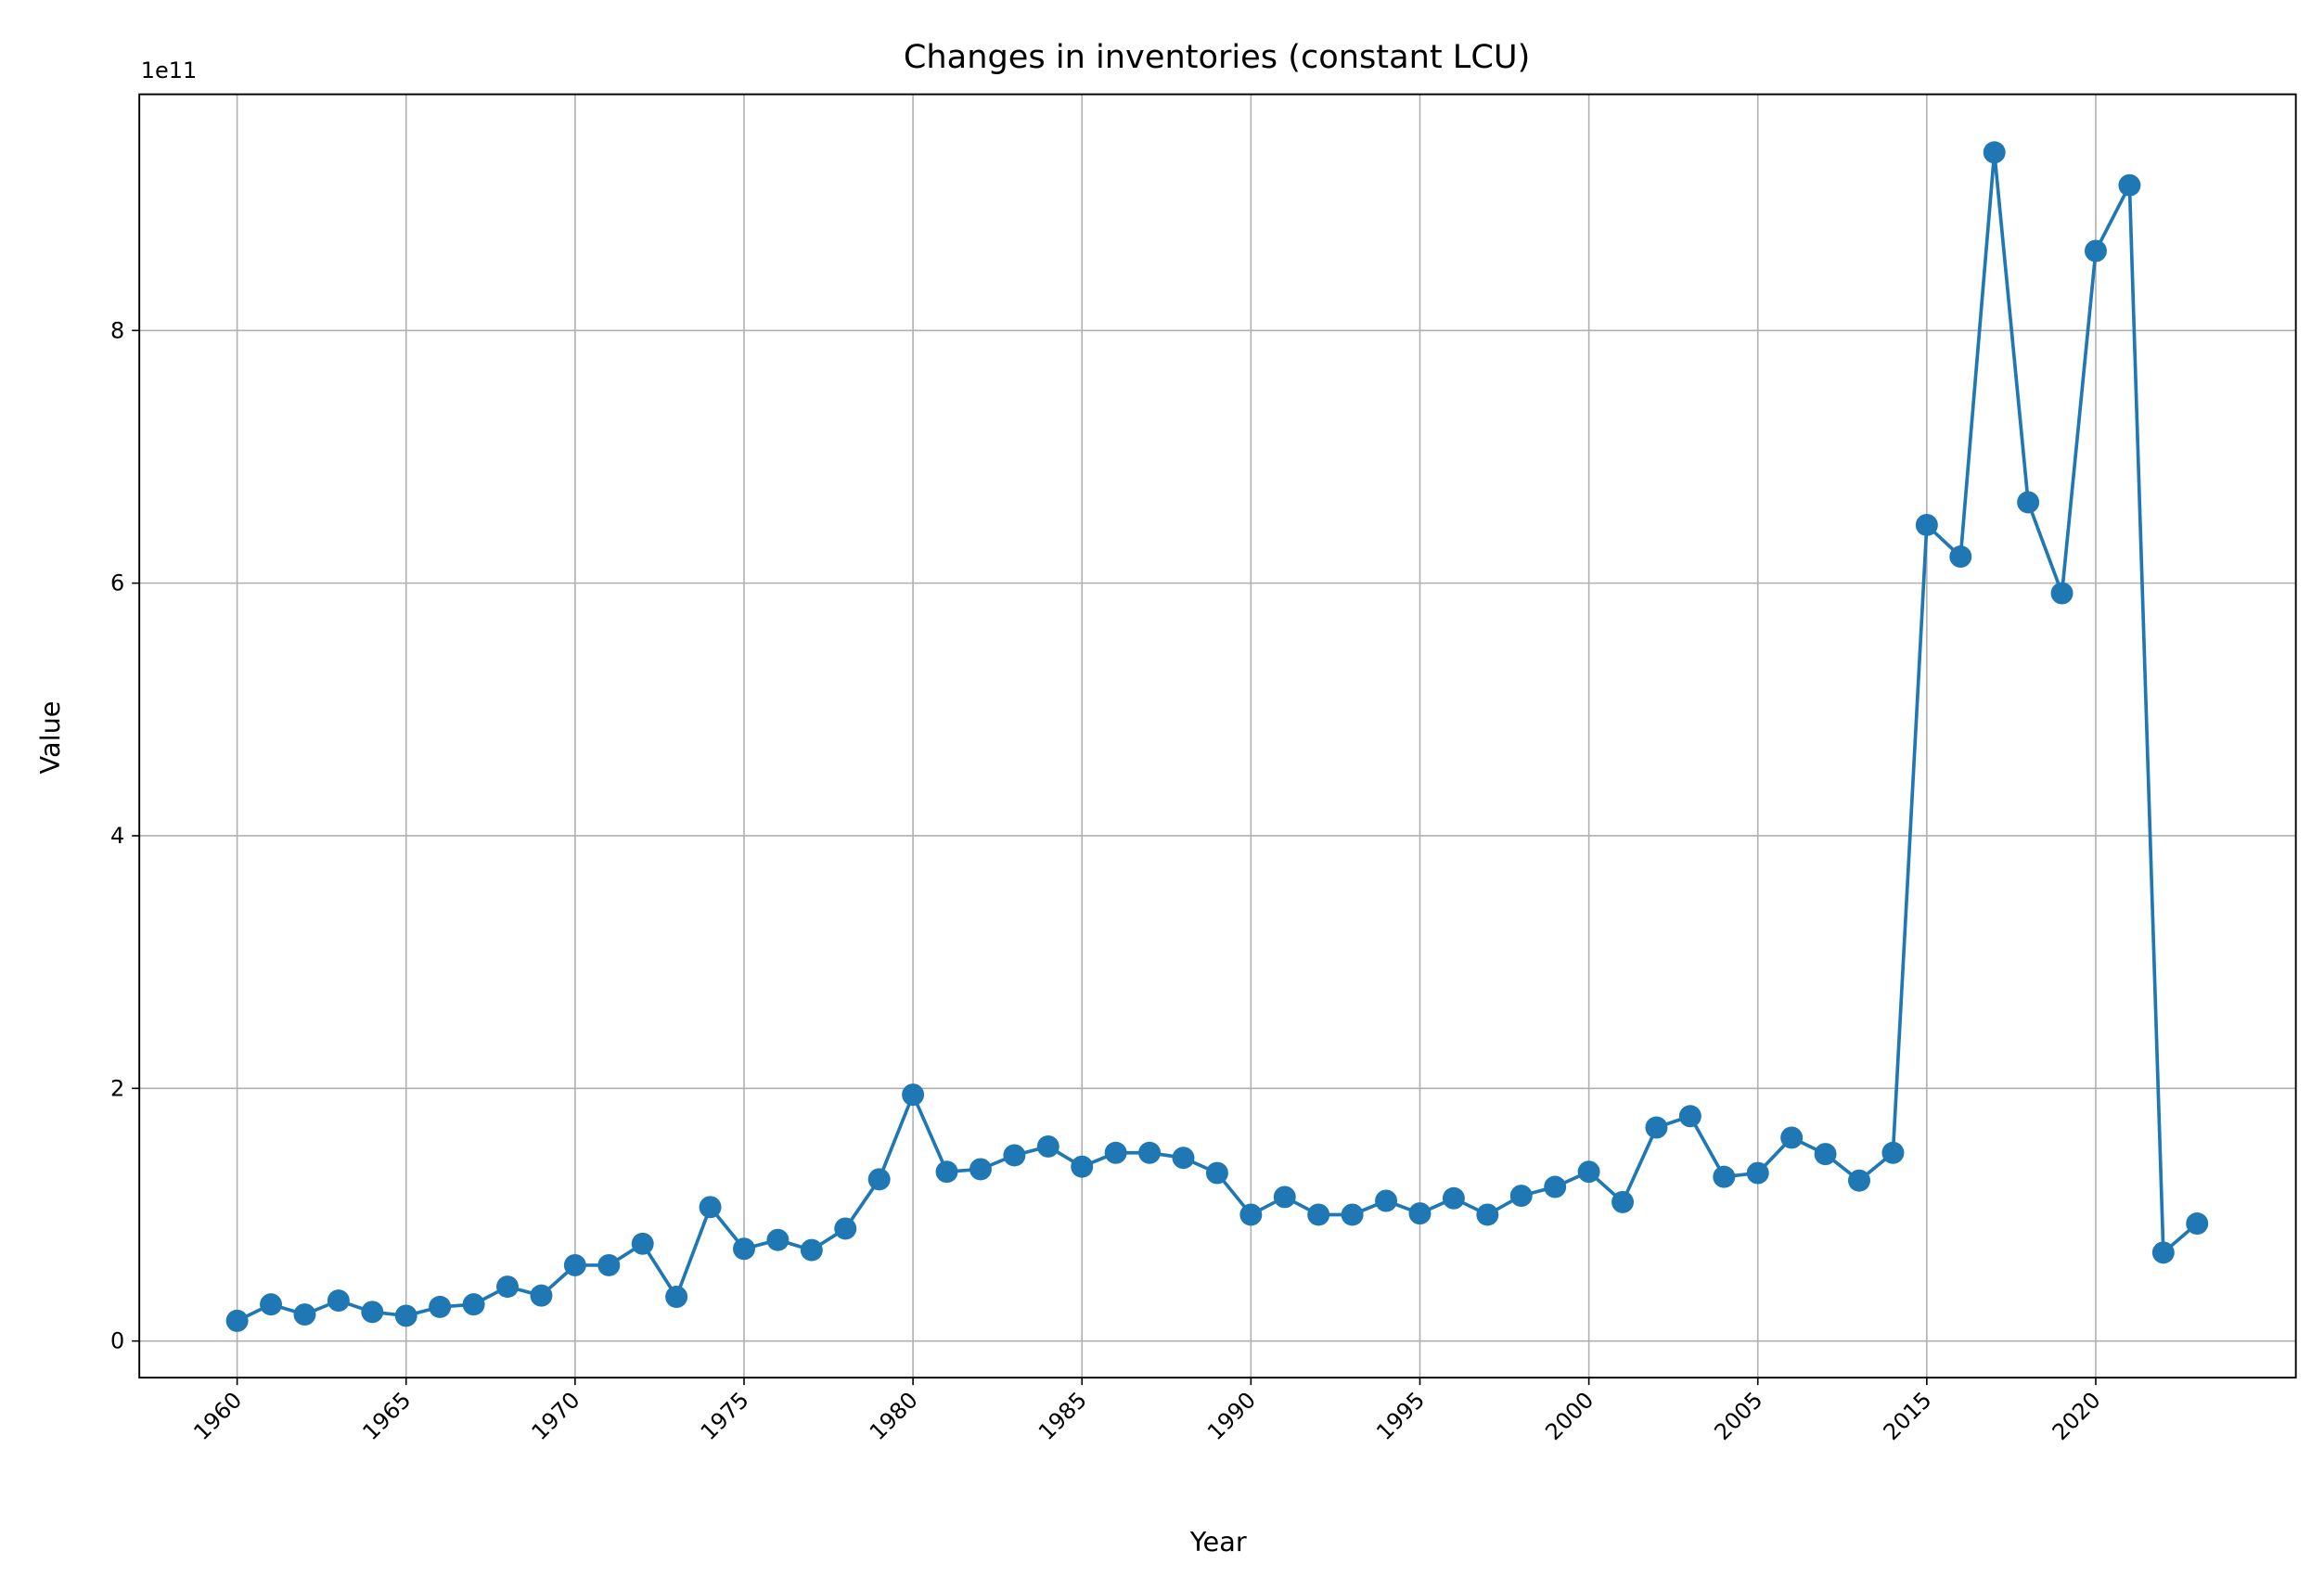 The width and height of the screenshot is (2324, 1589). I want to click on y-offset-label: 1e11, so click(169, 70).